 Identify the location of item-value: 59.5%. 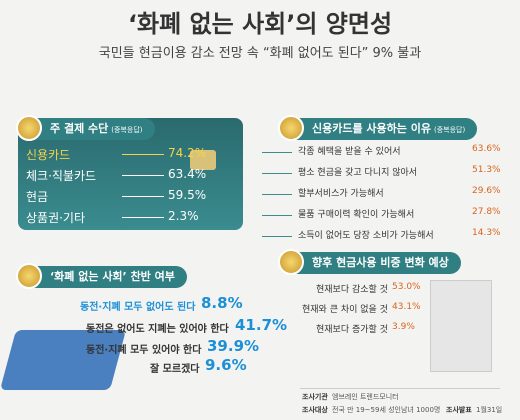
(187, 195).